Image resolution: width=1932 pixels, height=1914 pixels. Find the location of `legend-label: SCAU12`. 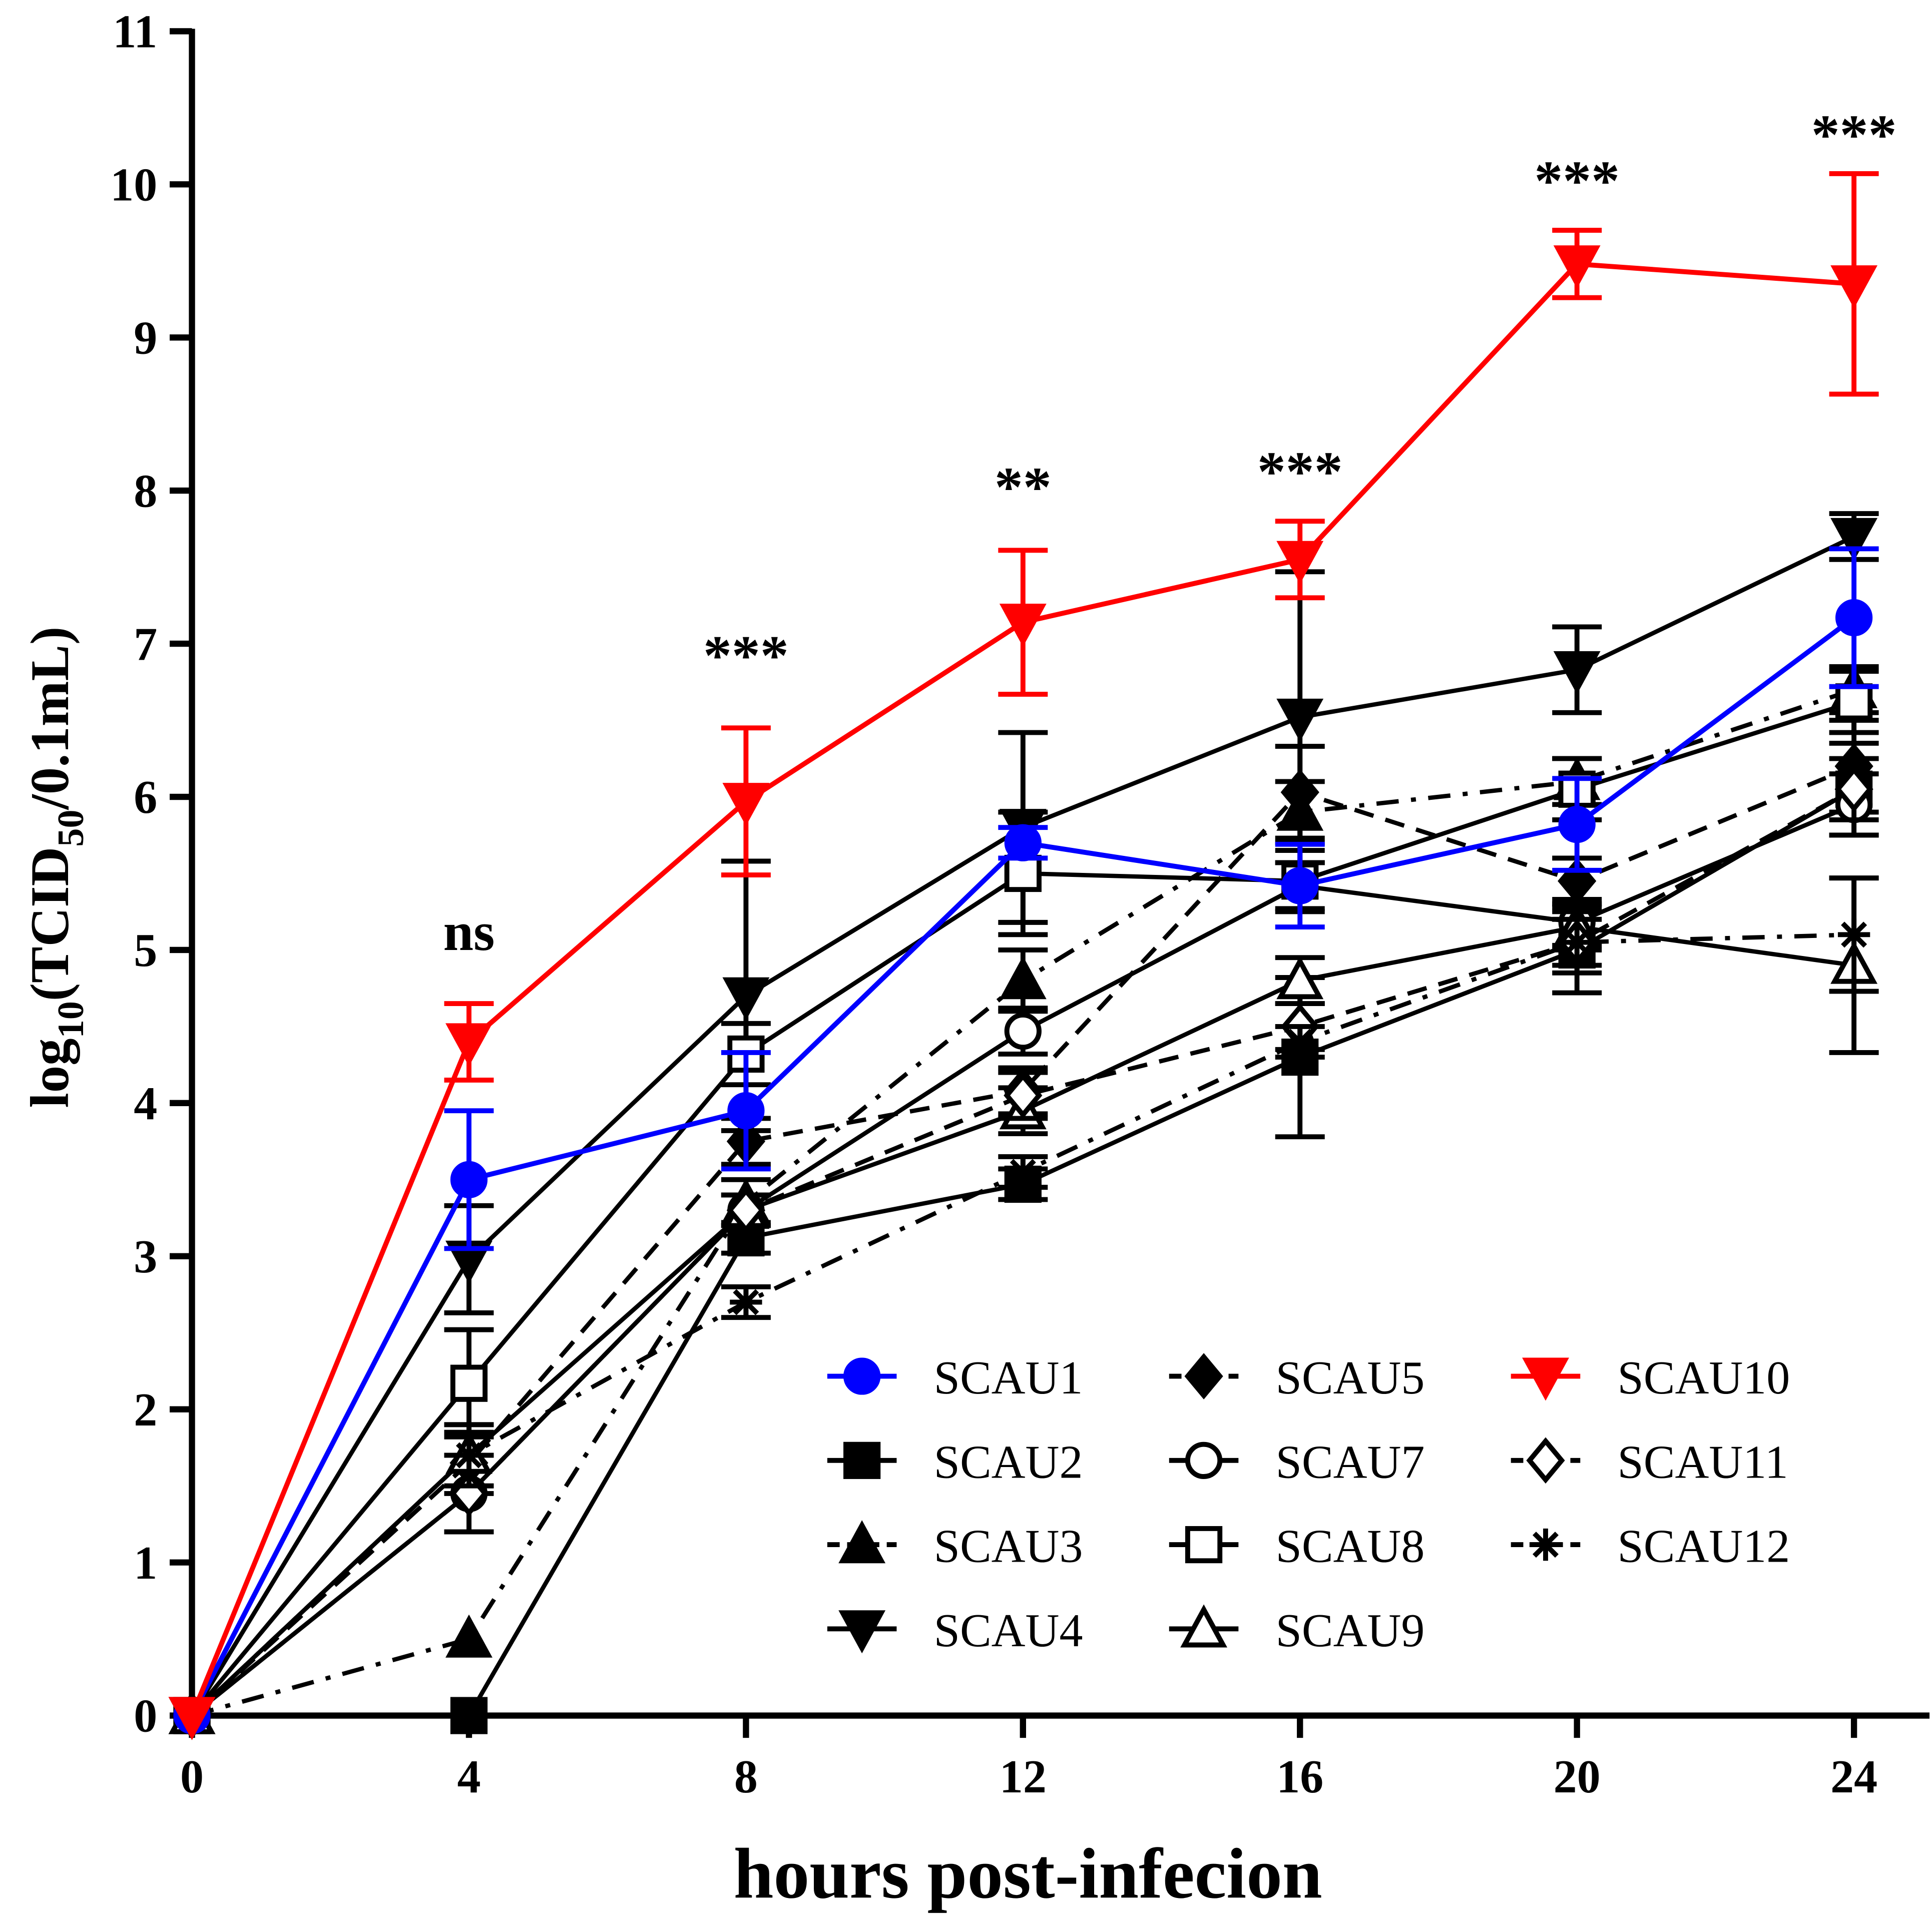

legend-label: SCAU12 is located at coordinates (1704, 1547).